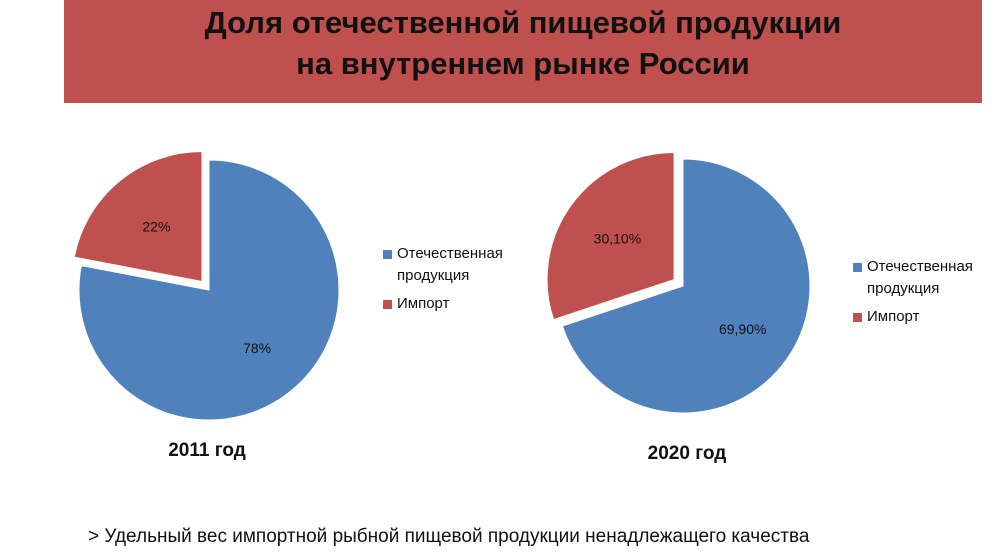  I want to click on pie-chart-2011: 78% 22%, so click(206, 286).